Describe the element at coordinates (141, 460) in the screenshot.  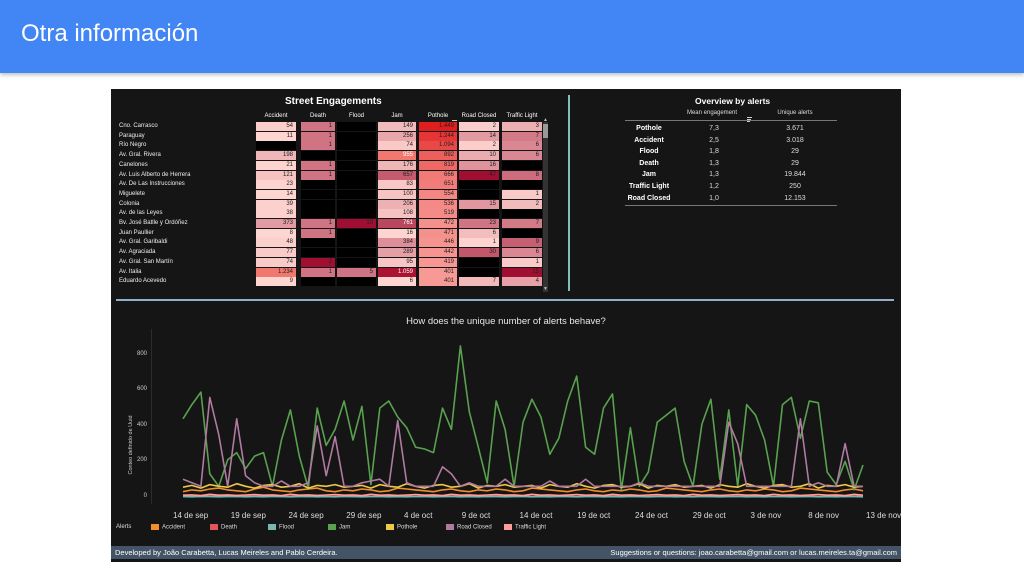
I see `y-tick-label: 200` at that location.